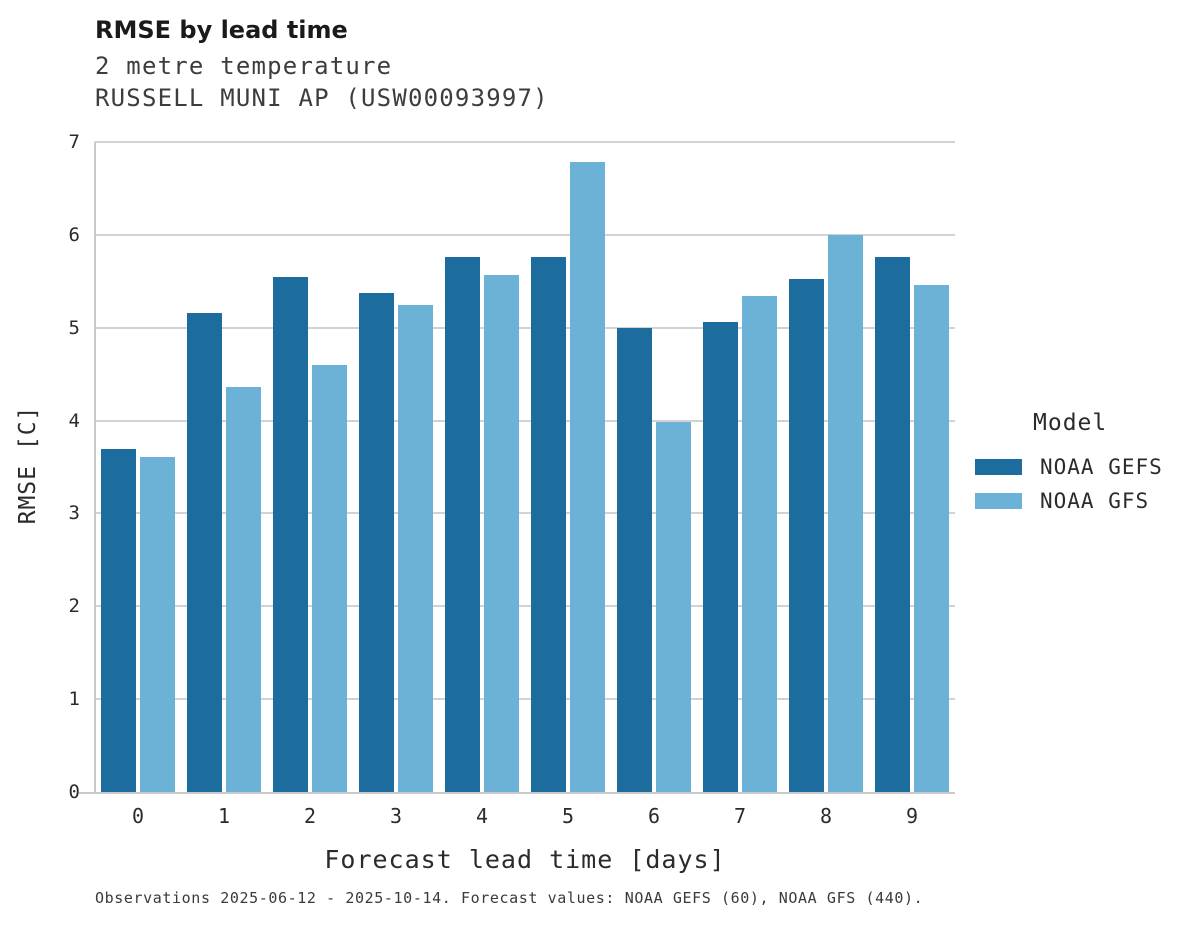 The image size is (1195, 928). I want to click on bar-noaa-gfs-lead4, so click(501, 533).